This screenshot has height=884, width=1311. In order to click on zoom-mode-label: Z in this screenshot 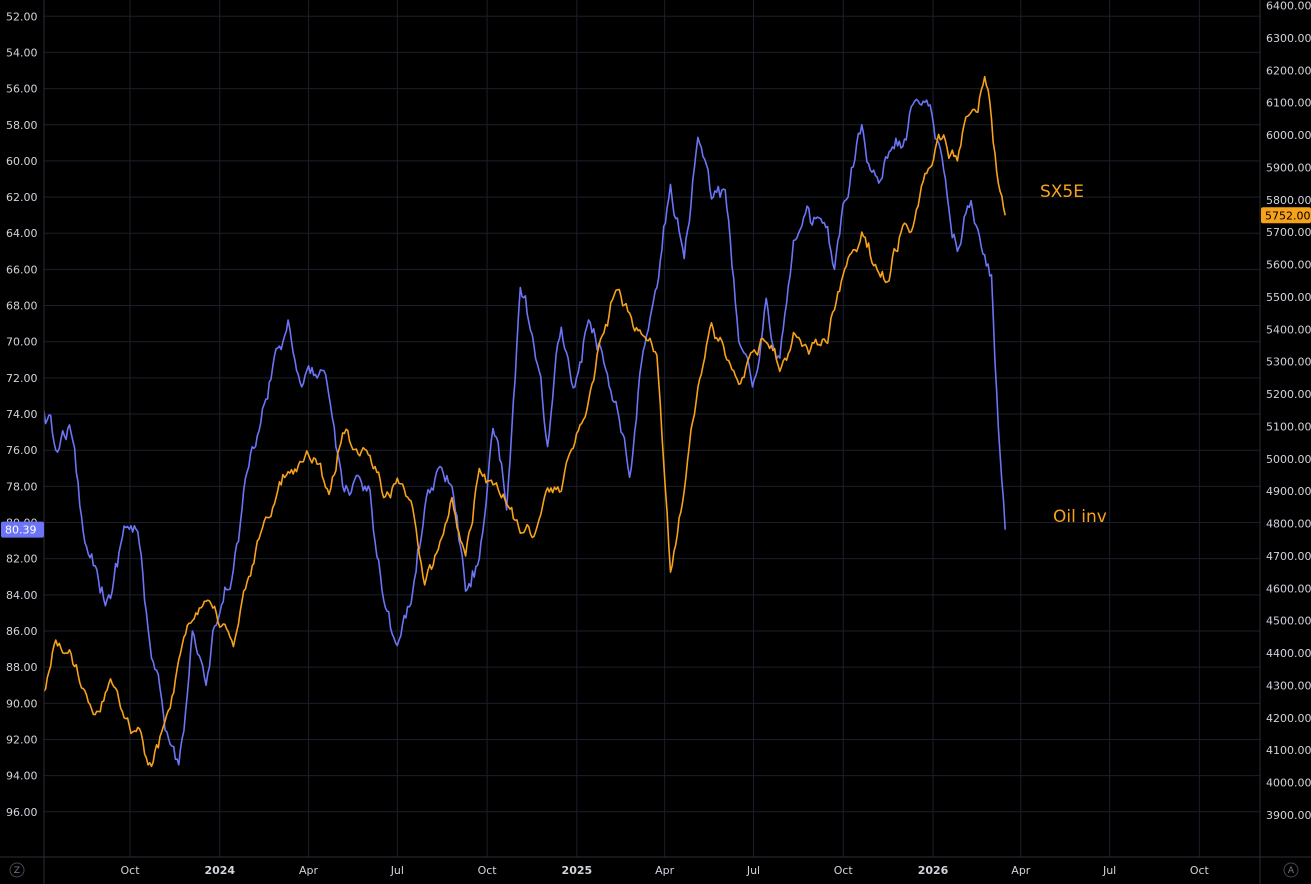, I will do `click(17, 871)`.